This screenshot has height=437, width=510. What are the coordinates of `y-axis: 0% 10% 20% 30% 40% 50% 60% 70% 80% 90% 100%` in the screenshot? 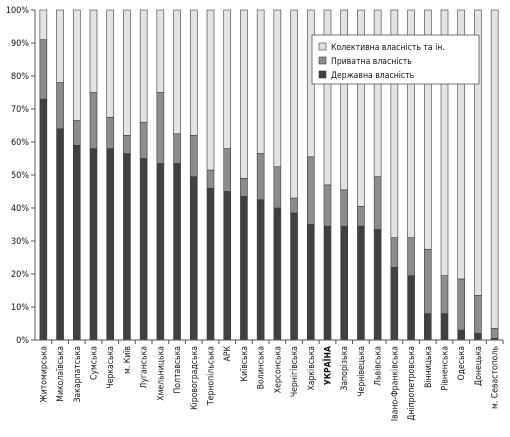 It's located at (20, 176).